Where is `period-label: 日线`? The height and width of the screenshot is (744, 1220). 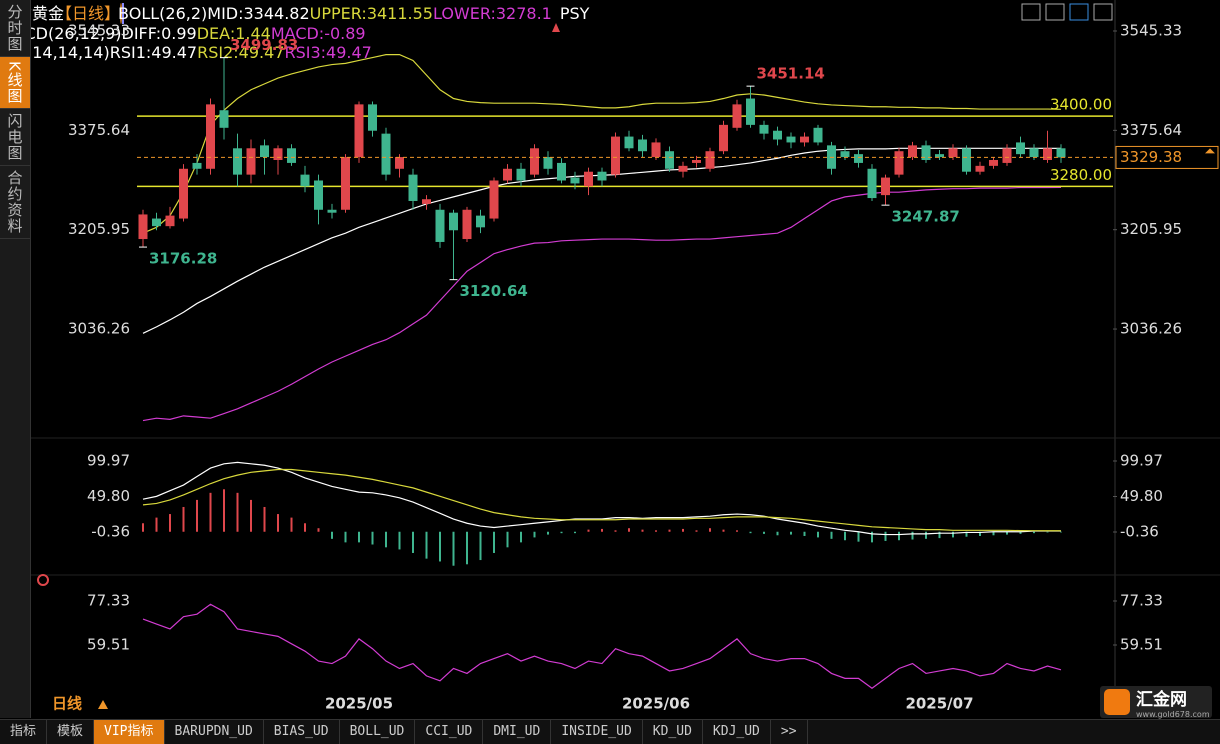
period-label: 日线 is located at coordinates (67, 704).